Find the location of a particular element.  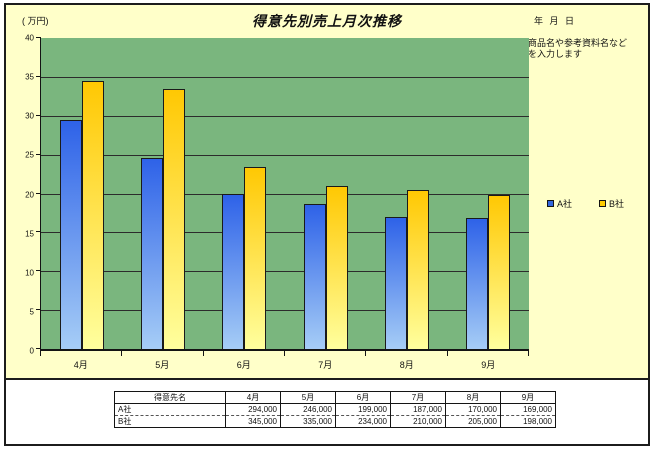

bar-B社-7月 is located at coordinates (336, 267).